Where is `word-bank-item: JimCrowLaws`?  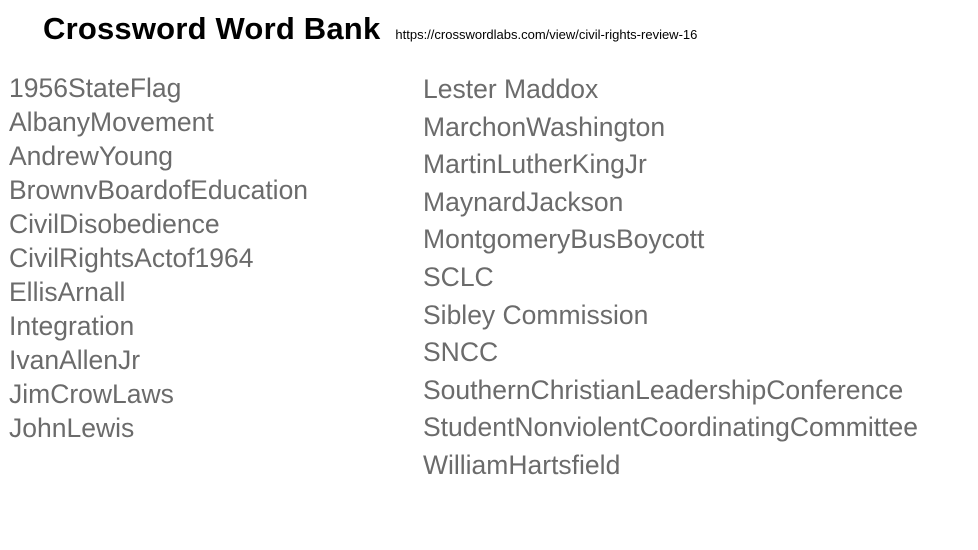 word-bank-item: JimCrowLaws is located at coordinates (91, 394).